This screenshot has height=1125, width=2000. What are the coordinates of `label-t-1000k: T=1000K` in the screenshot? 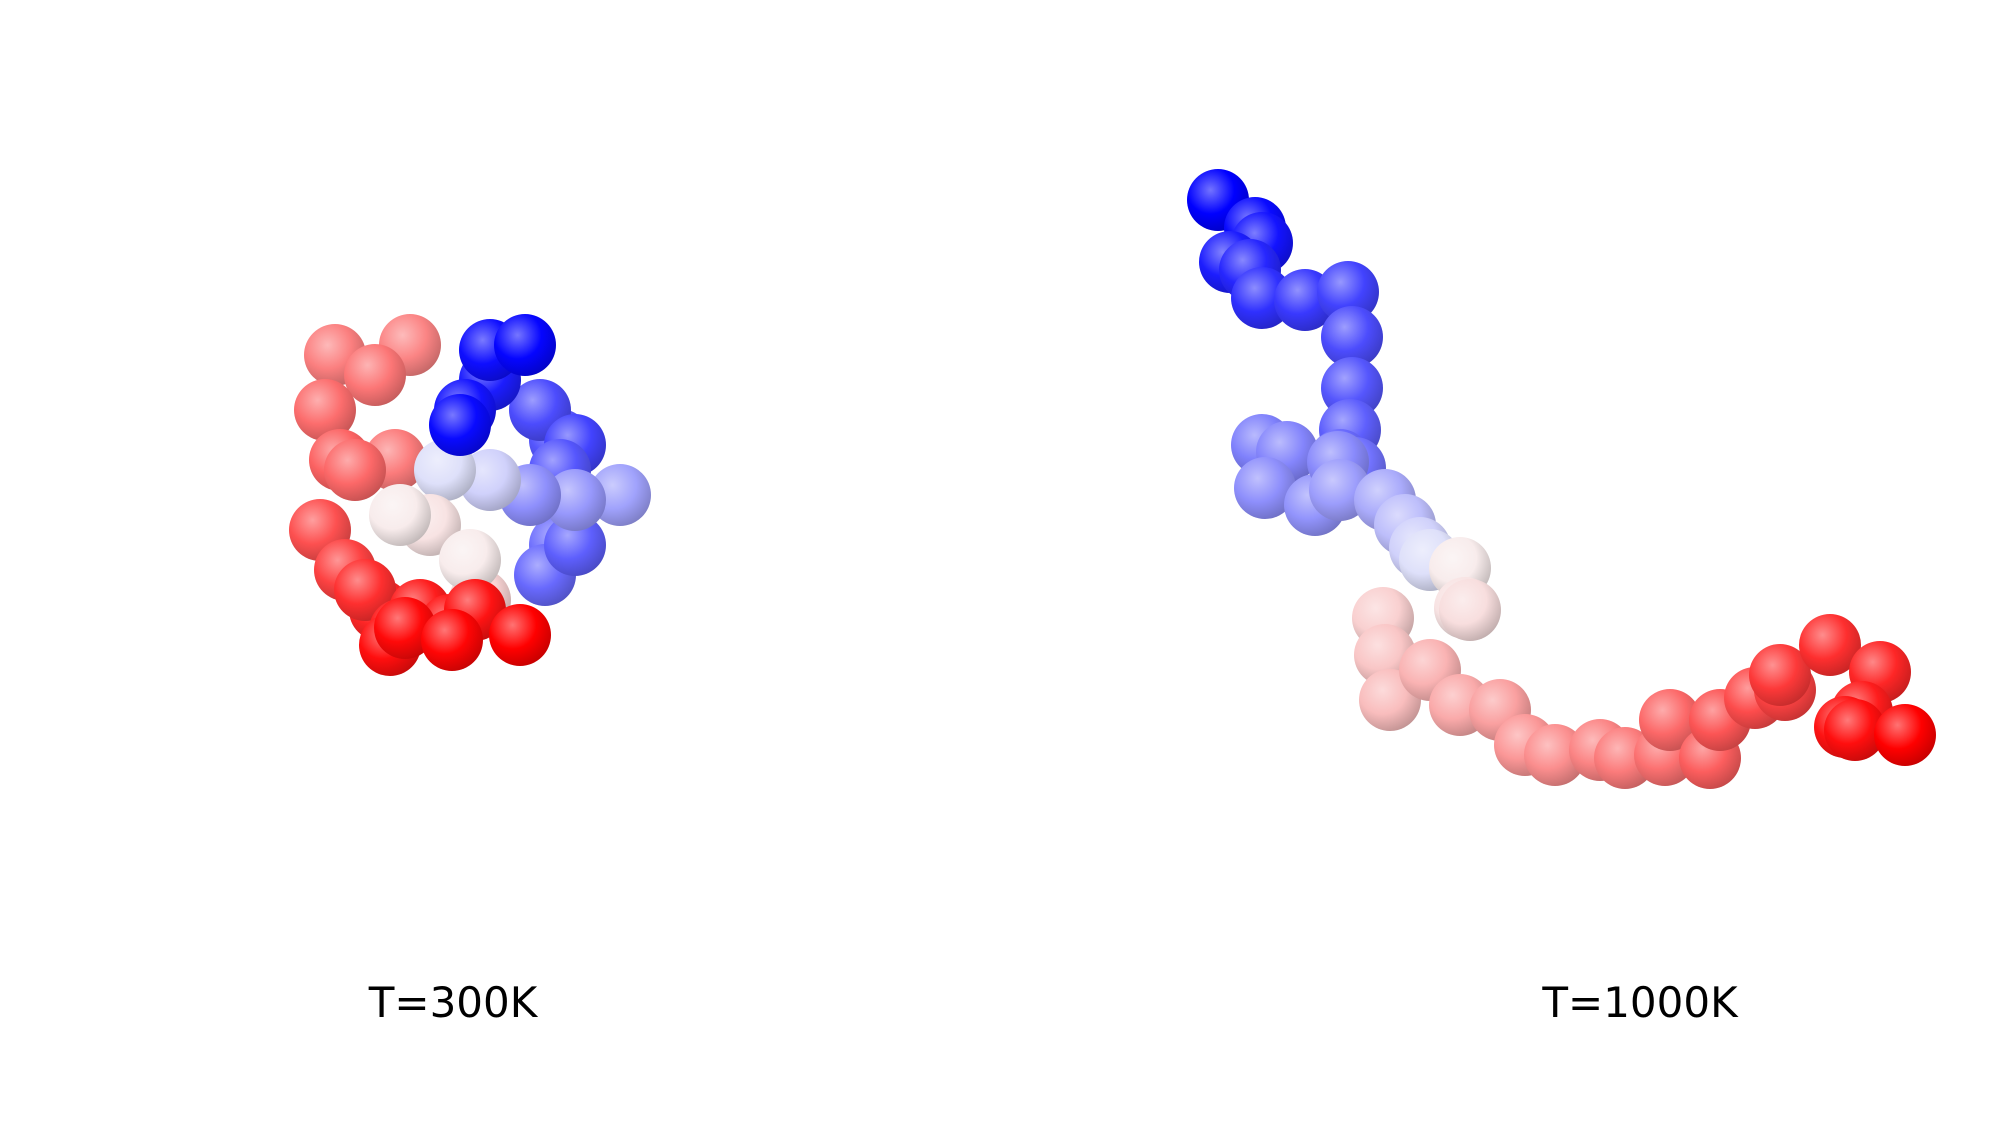 It's located at (1640, 1002).